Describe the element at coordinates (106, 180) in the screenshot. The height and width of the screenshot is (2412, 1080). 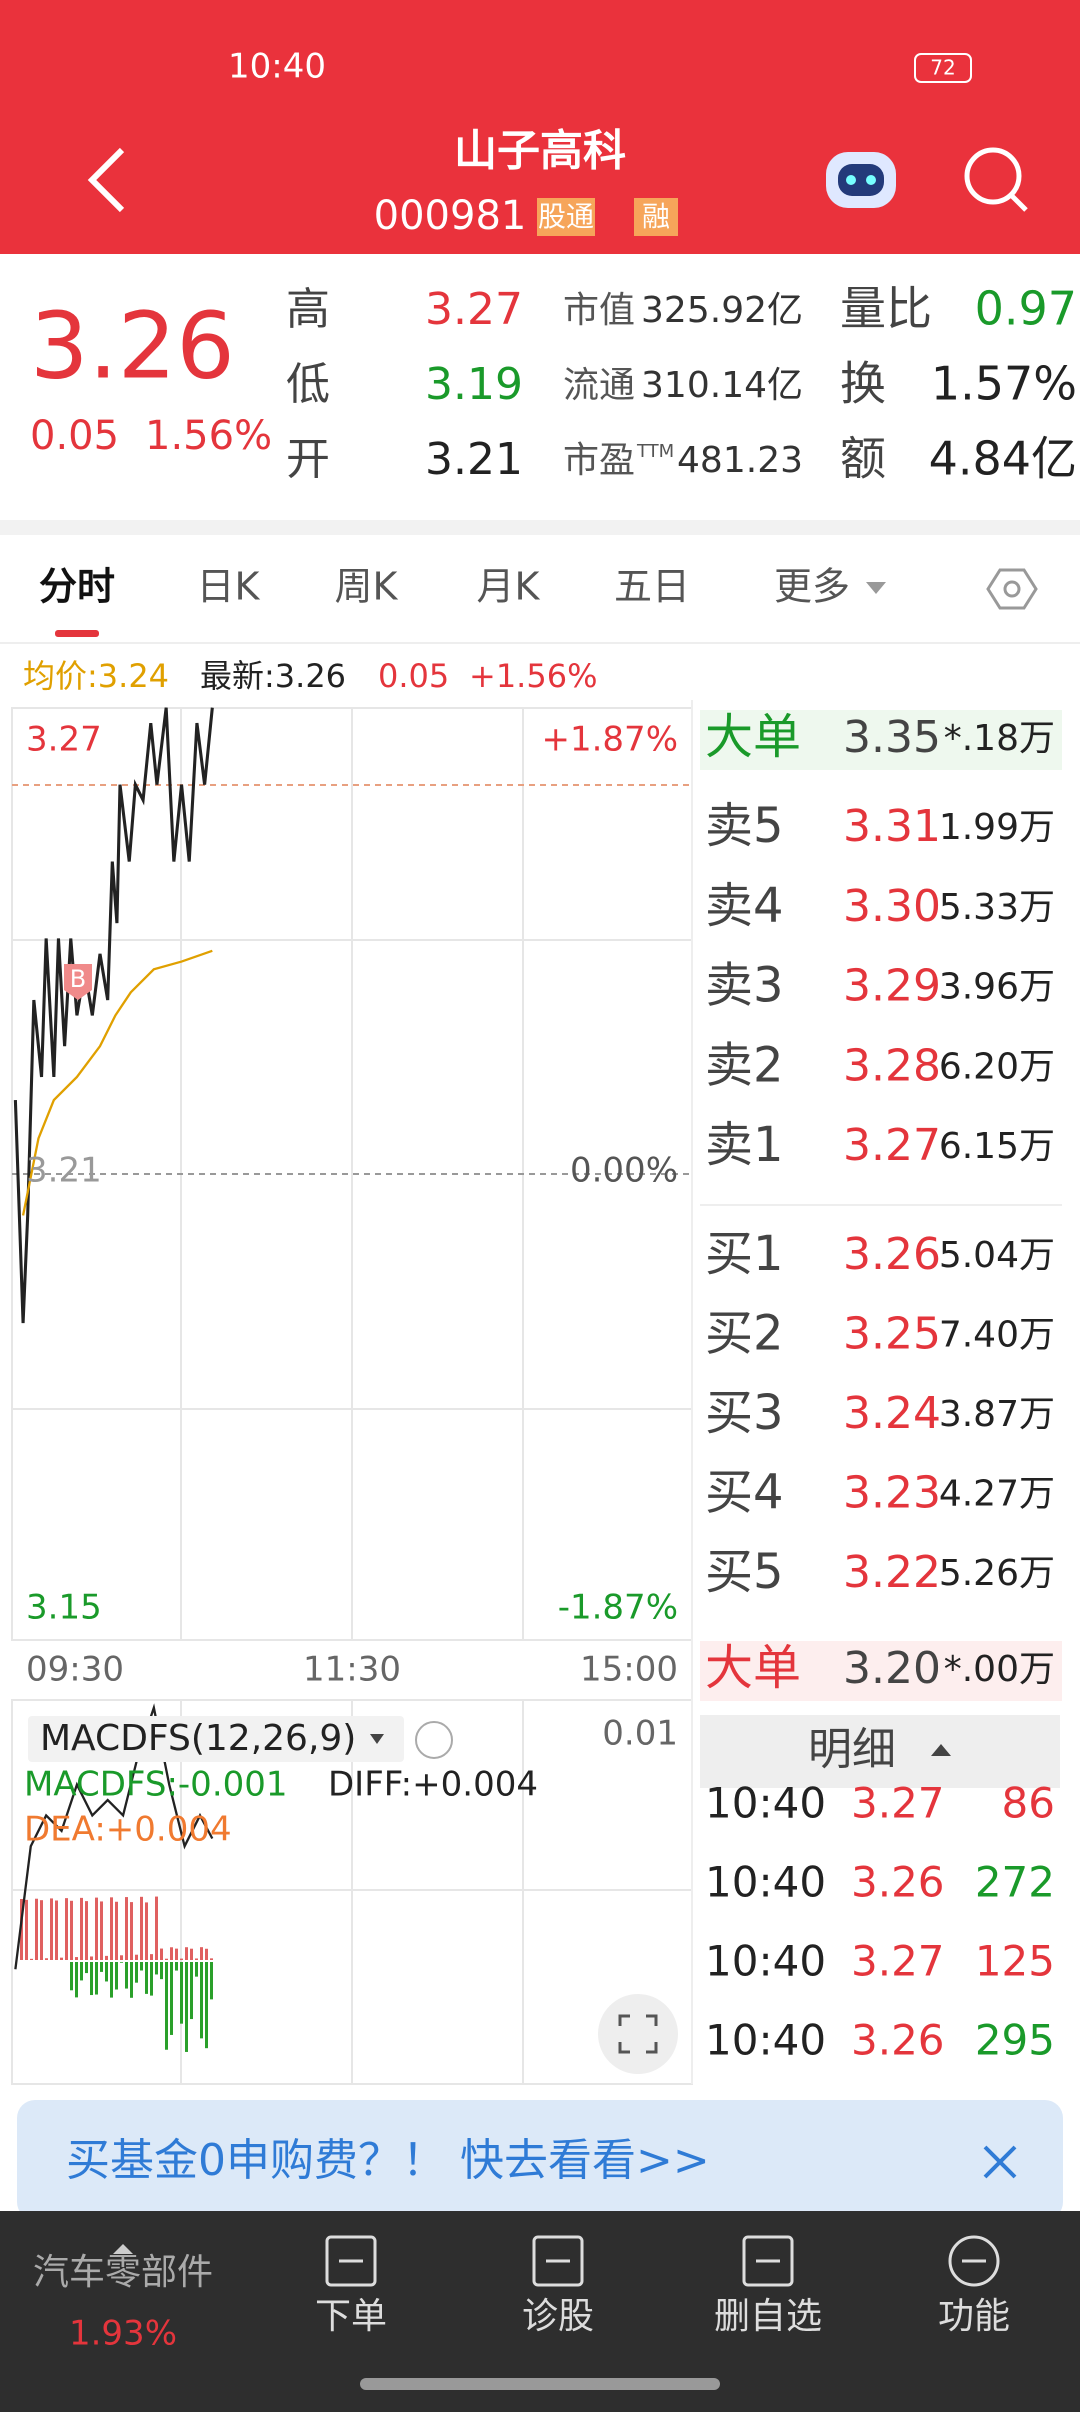
I see `back-button` at that location.